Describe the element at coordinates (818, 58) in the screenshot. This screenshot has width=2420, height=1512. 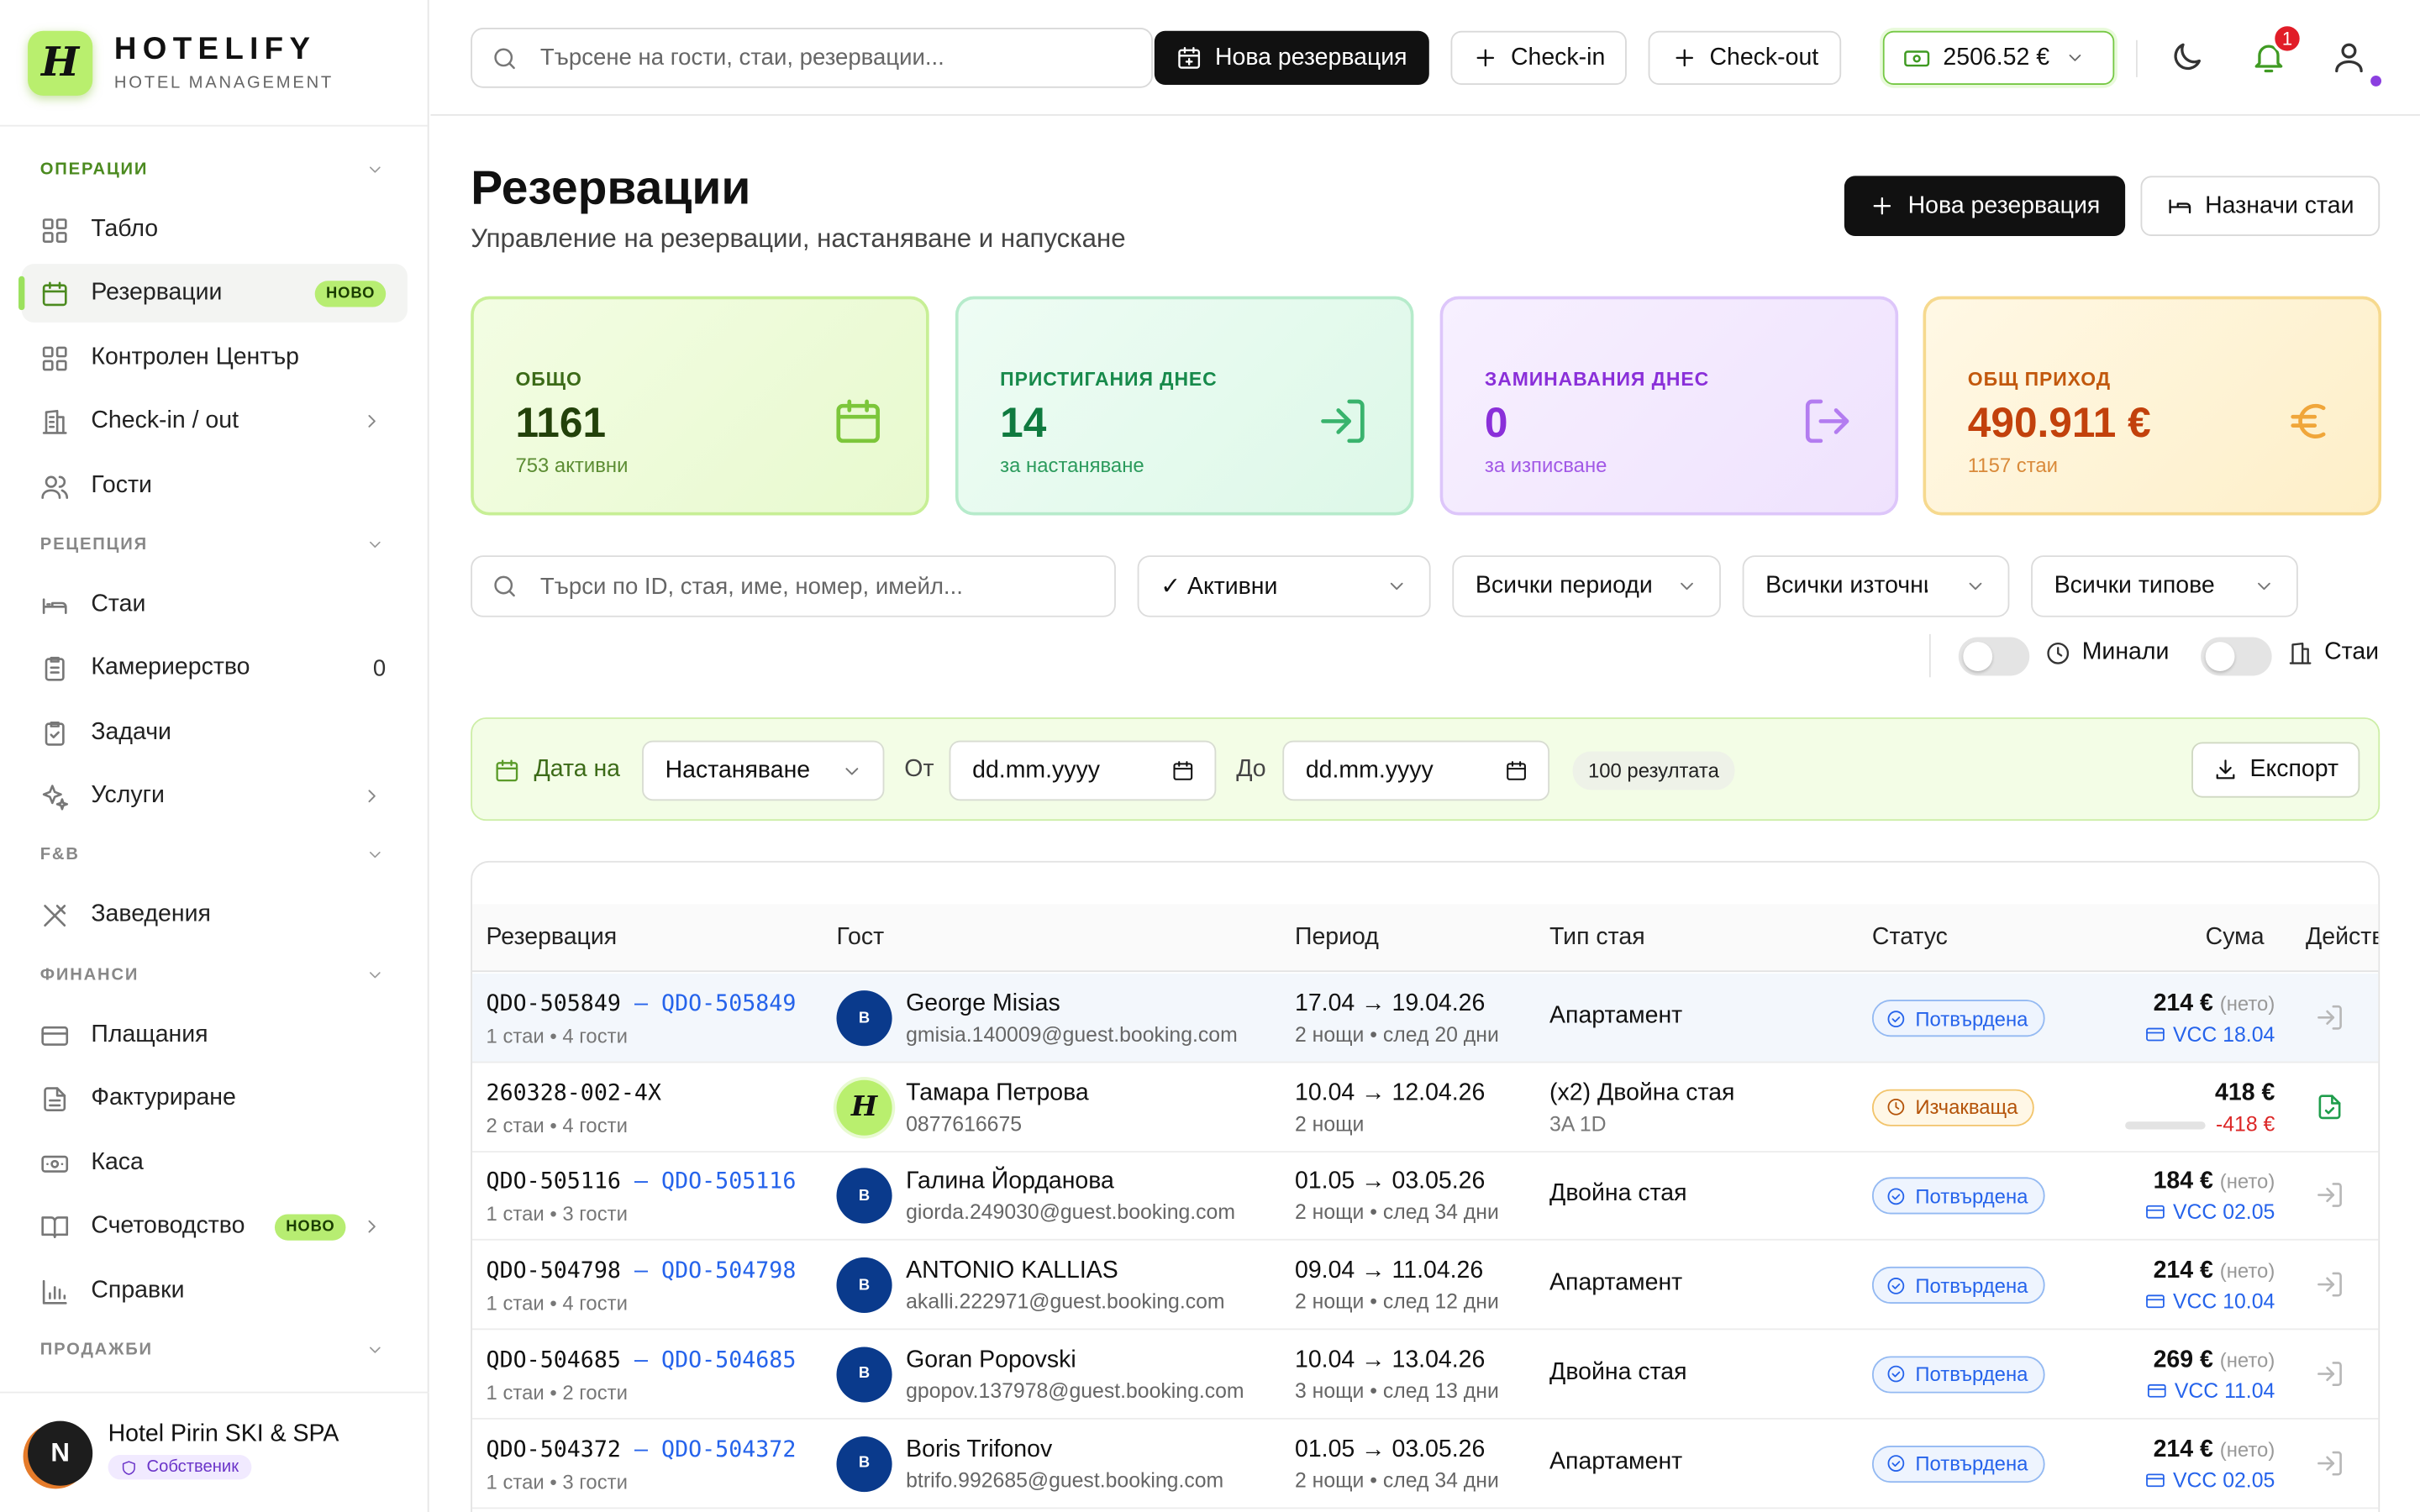
I see `global-search-input` at that location.